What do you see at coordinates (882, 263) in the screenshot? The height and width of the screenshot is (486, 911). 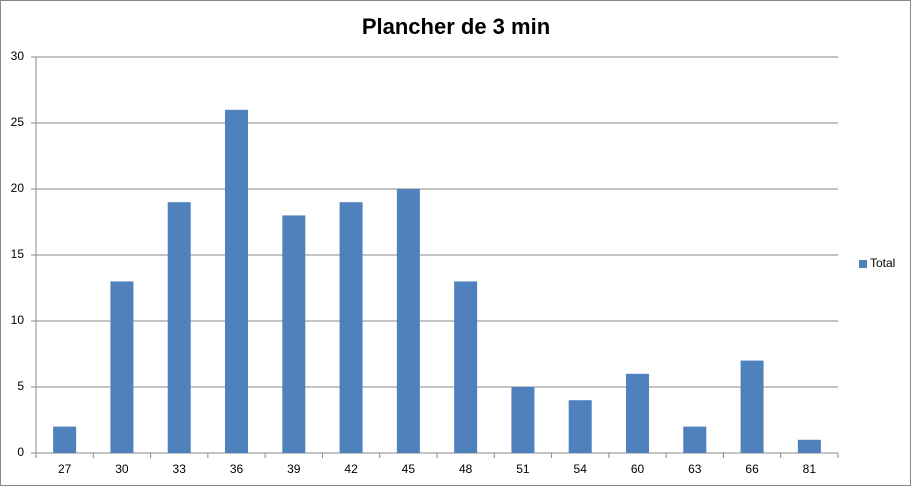 I see `legend-label: Total` at bounding box center [882, 263].